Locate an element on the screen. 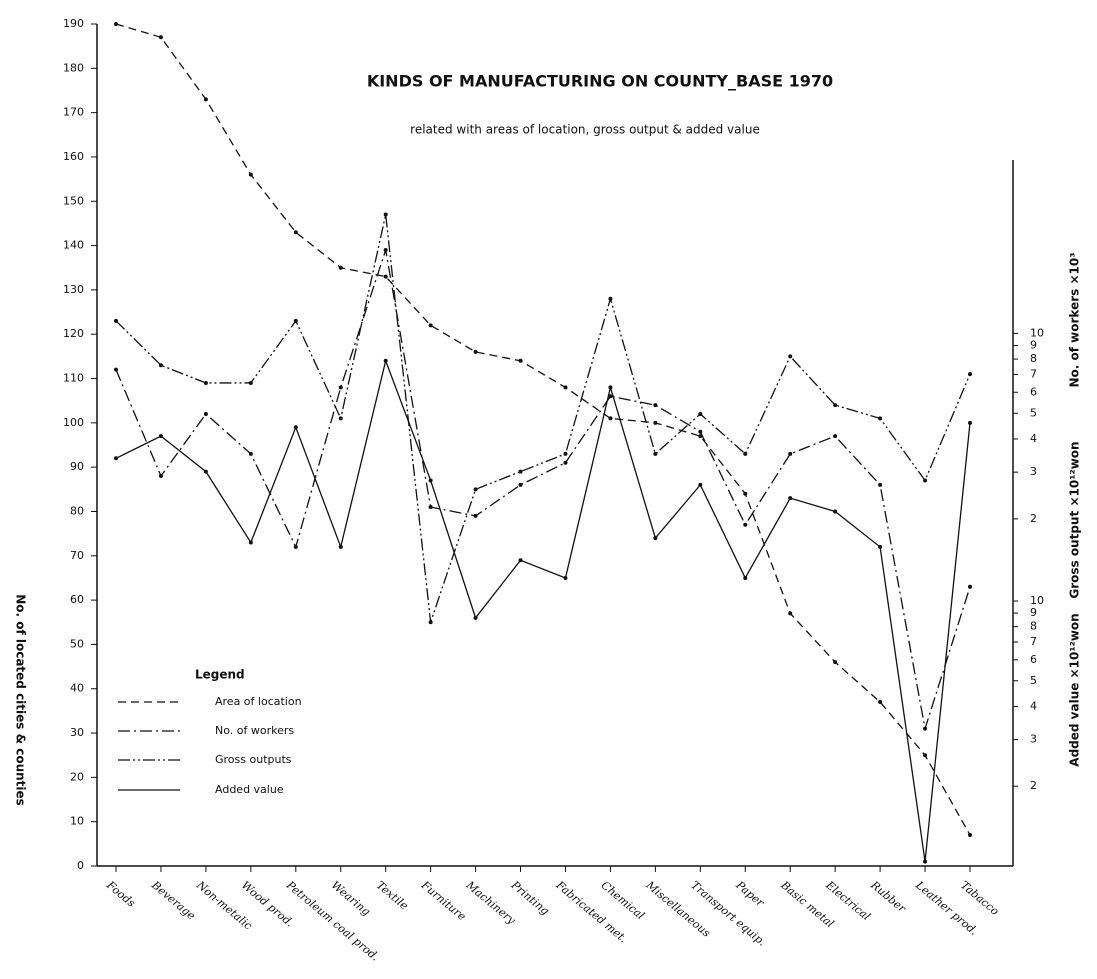  y2-tick-label: 2 is located at coordinates (1033, 518).